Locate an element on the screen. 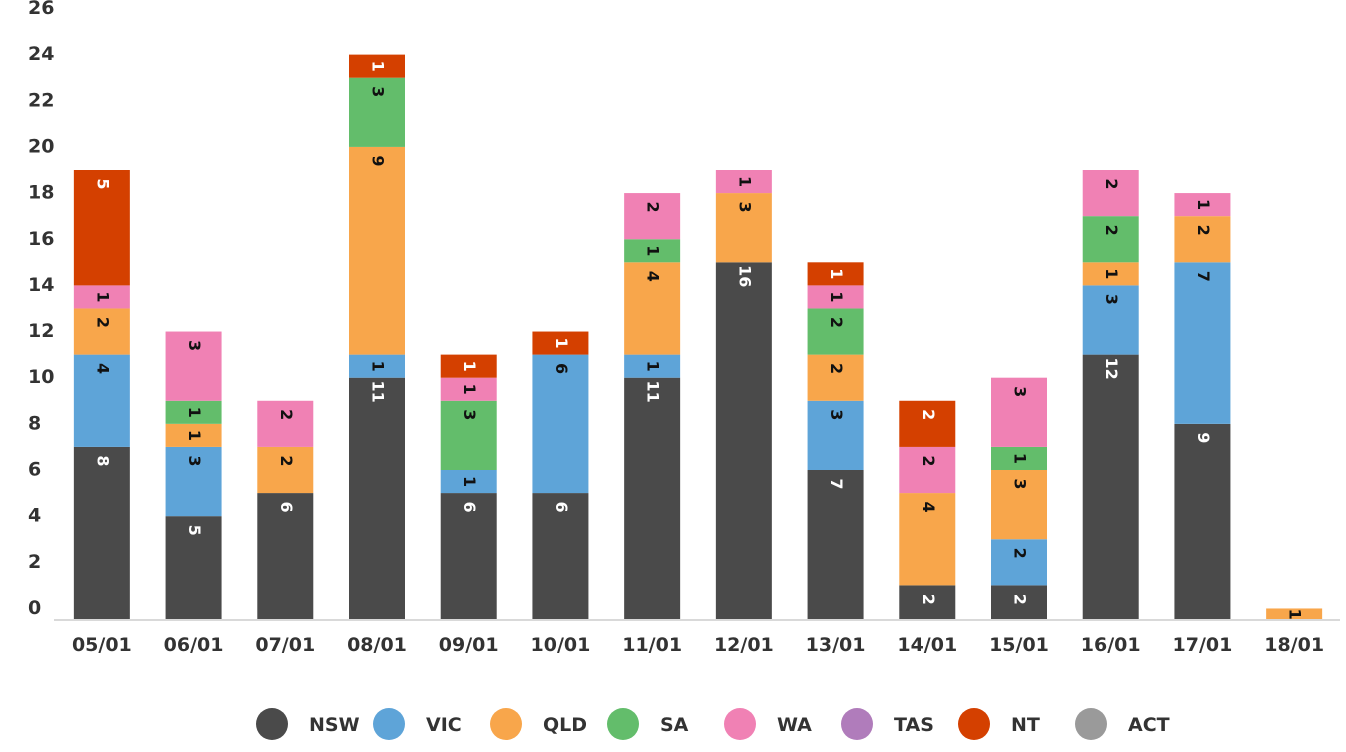 This screenshot has width=1346, height=752. legend-label-qld: QLD is located at coordinates (565, 725).